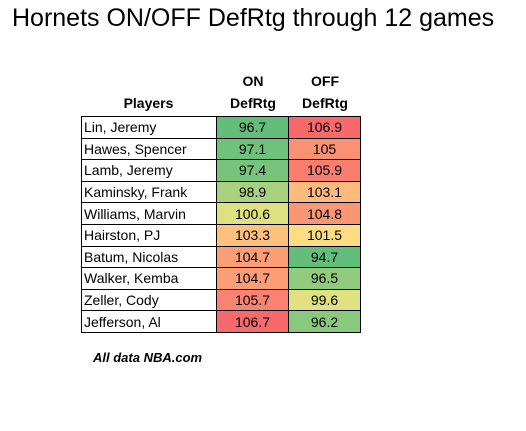 Image resolution: width=526 pixels, height=431 pixels. Describe the element at coordinates (252, 321) in the screenshot. I see `on-defrtg-cell: 106.7` at that location.